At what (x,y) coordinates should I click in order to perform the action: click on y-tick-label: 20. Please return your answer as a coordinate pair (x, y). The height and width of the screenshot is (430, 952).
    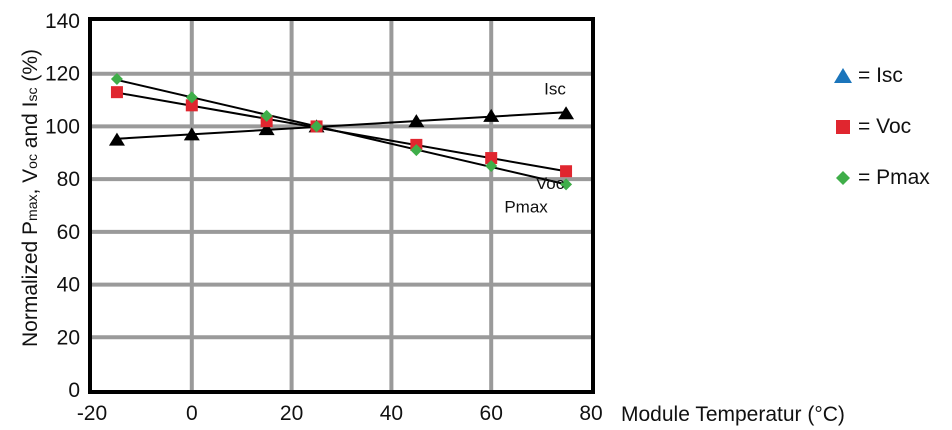
    Looking at the image, I should click on (68, 337).